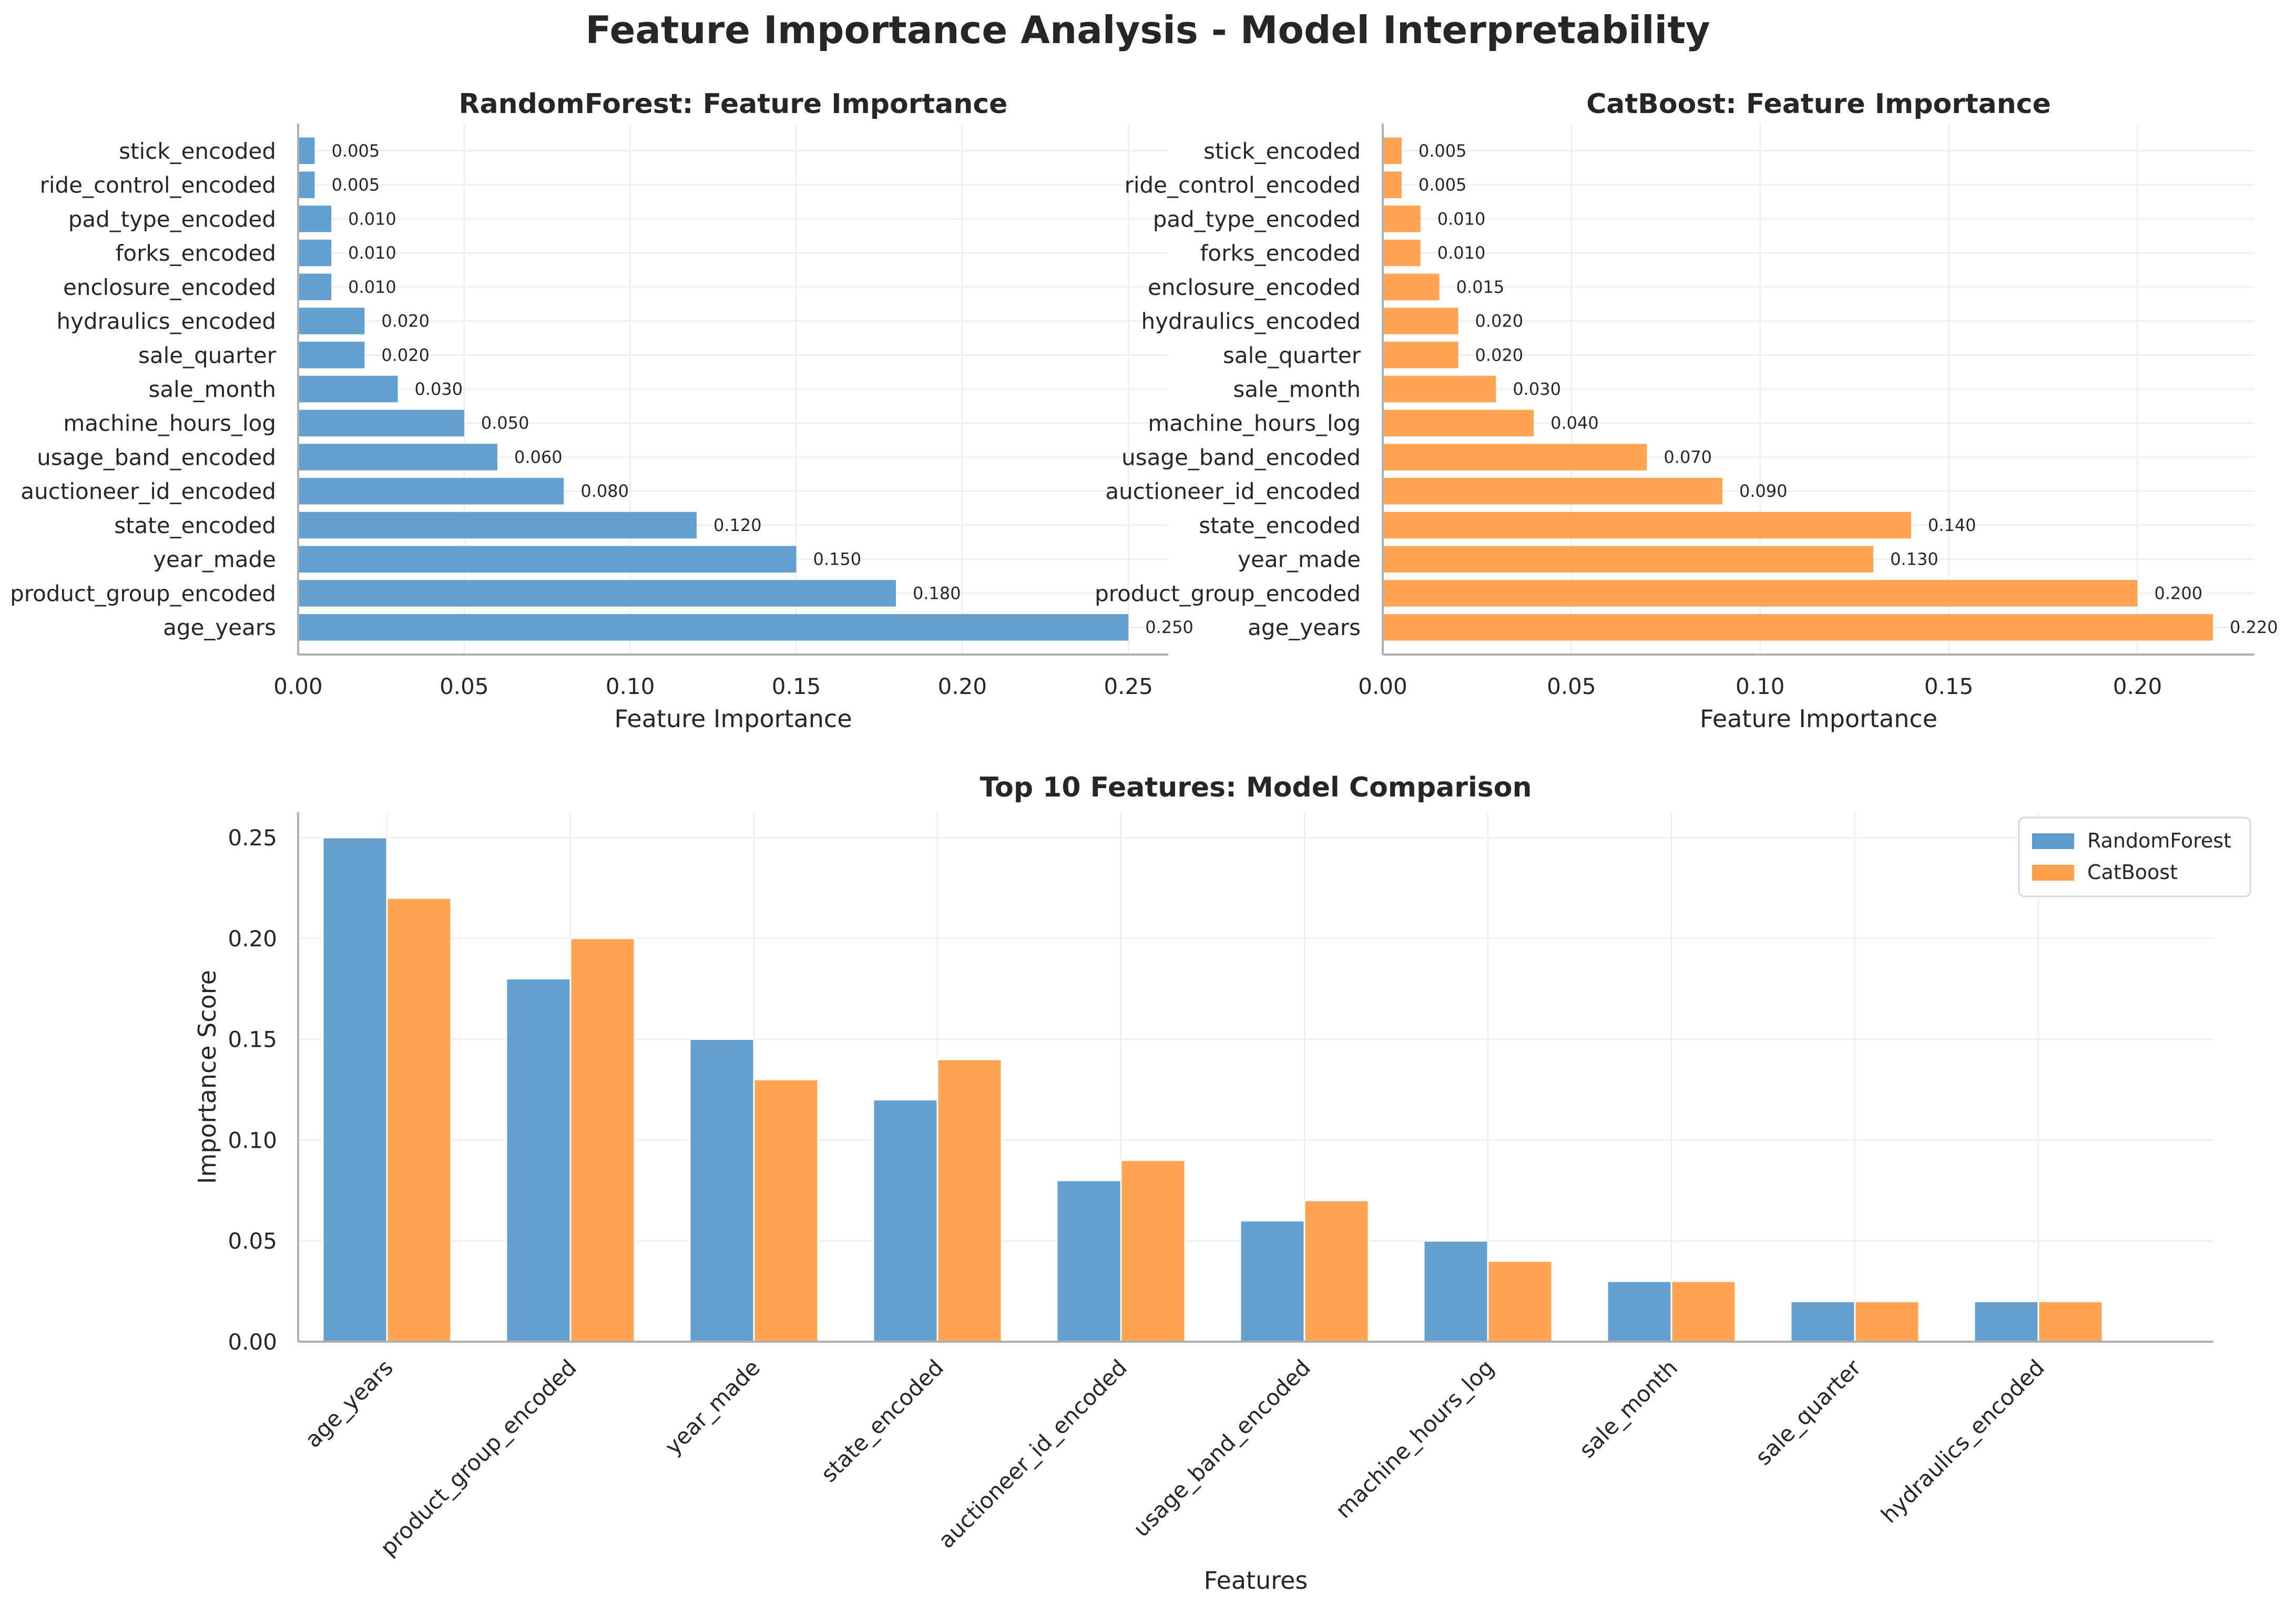 This screenshot has height=1613, width=2296. Describe the element at coordinates (298, 686) in the screenshot. I see `x-tick-label: 0.00` at that location.